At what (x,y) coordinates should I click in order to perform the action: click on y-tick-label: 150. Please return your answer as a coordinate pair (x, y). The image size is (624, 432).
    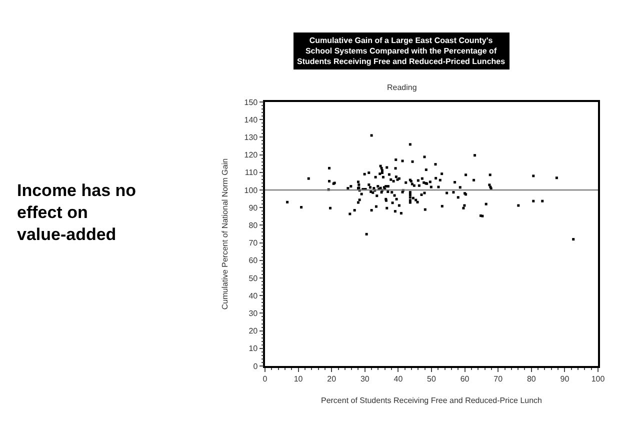
    Looking at the image, I should click on (251, 102).